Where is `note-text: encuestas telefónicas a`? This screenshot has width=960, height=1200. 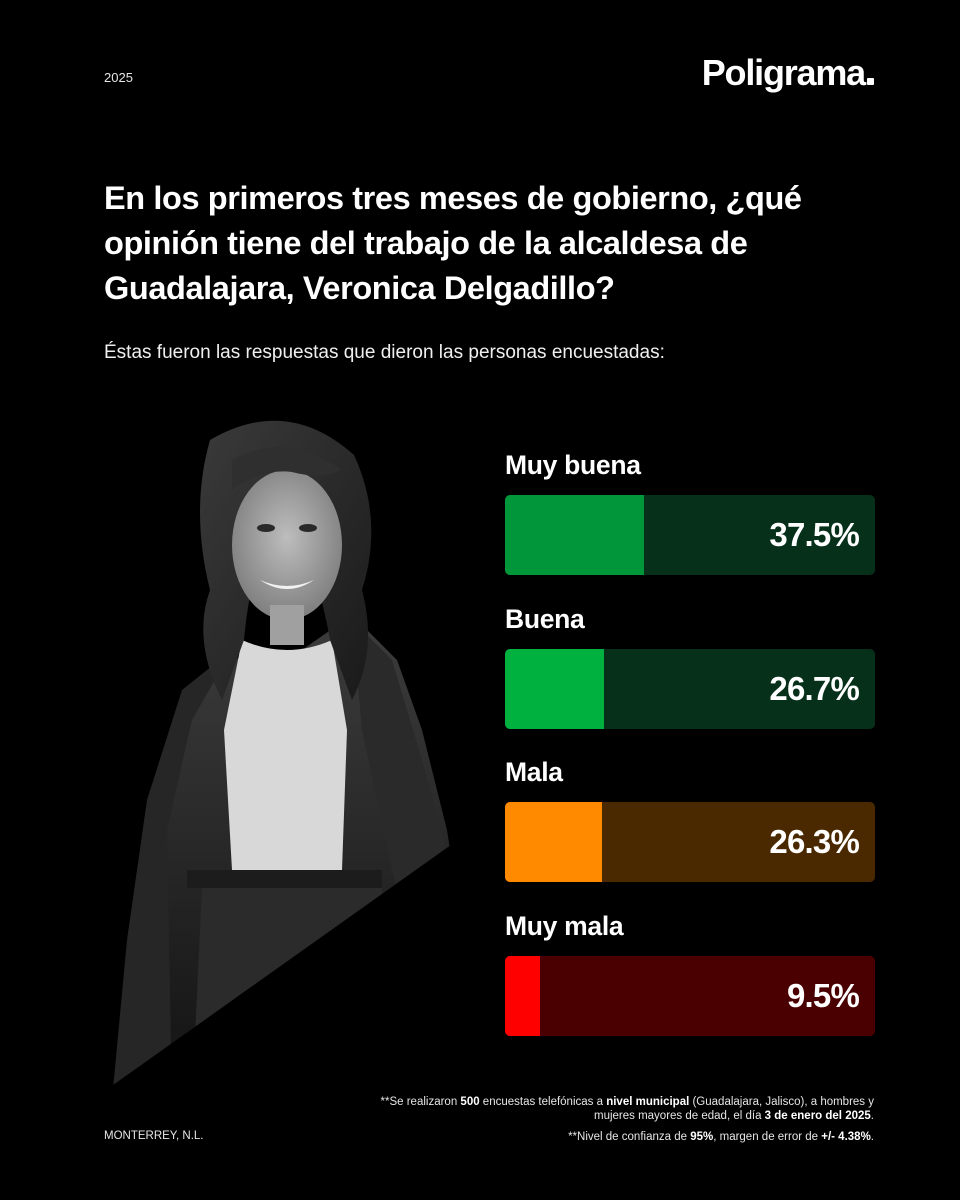 note-text: encuestas telefónicas a is located at coordinates (543, 1102).